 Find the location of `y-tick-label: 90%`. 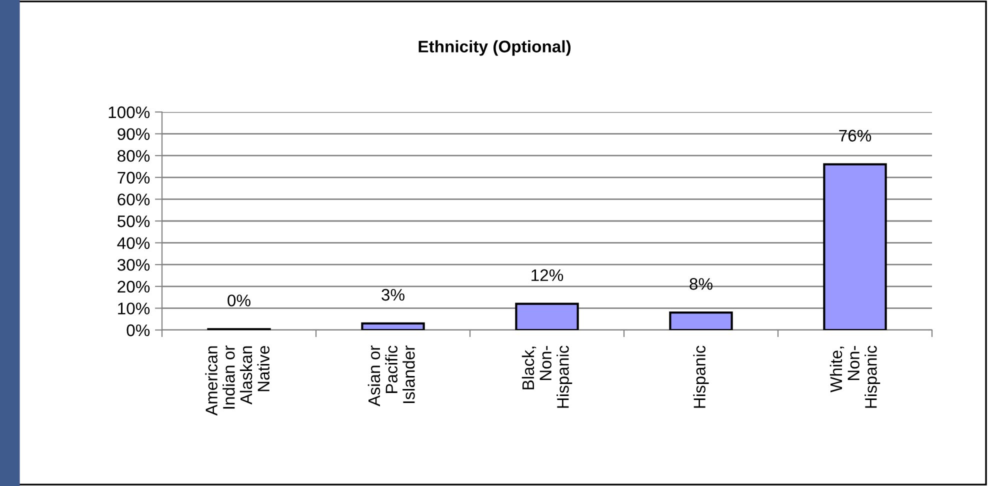

y-tick-label: 90% is located at coordinates (134, 134).